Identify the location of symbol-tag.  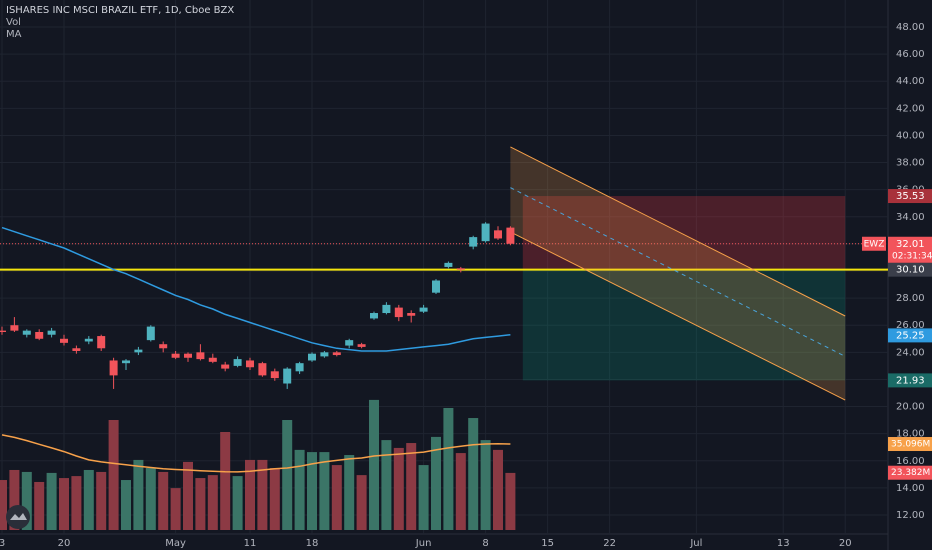
(874, 243).